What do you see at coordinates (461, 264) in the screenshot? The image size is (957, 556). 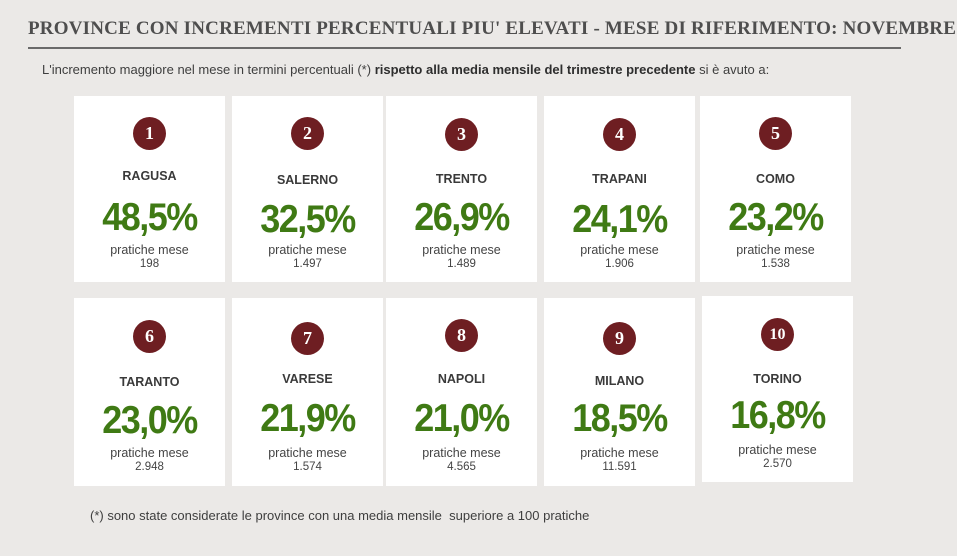 I see `pratiche-count: 1.489` at bounding box center [461, 264].